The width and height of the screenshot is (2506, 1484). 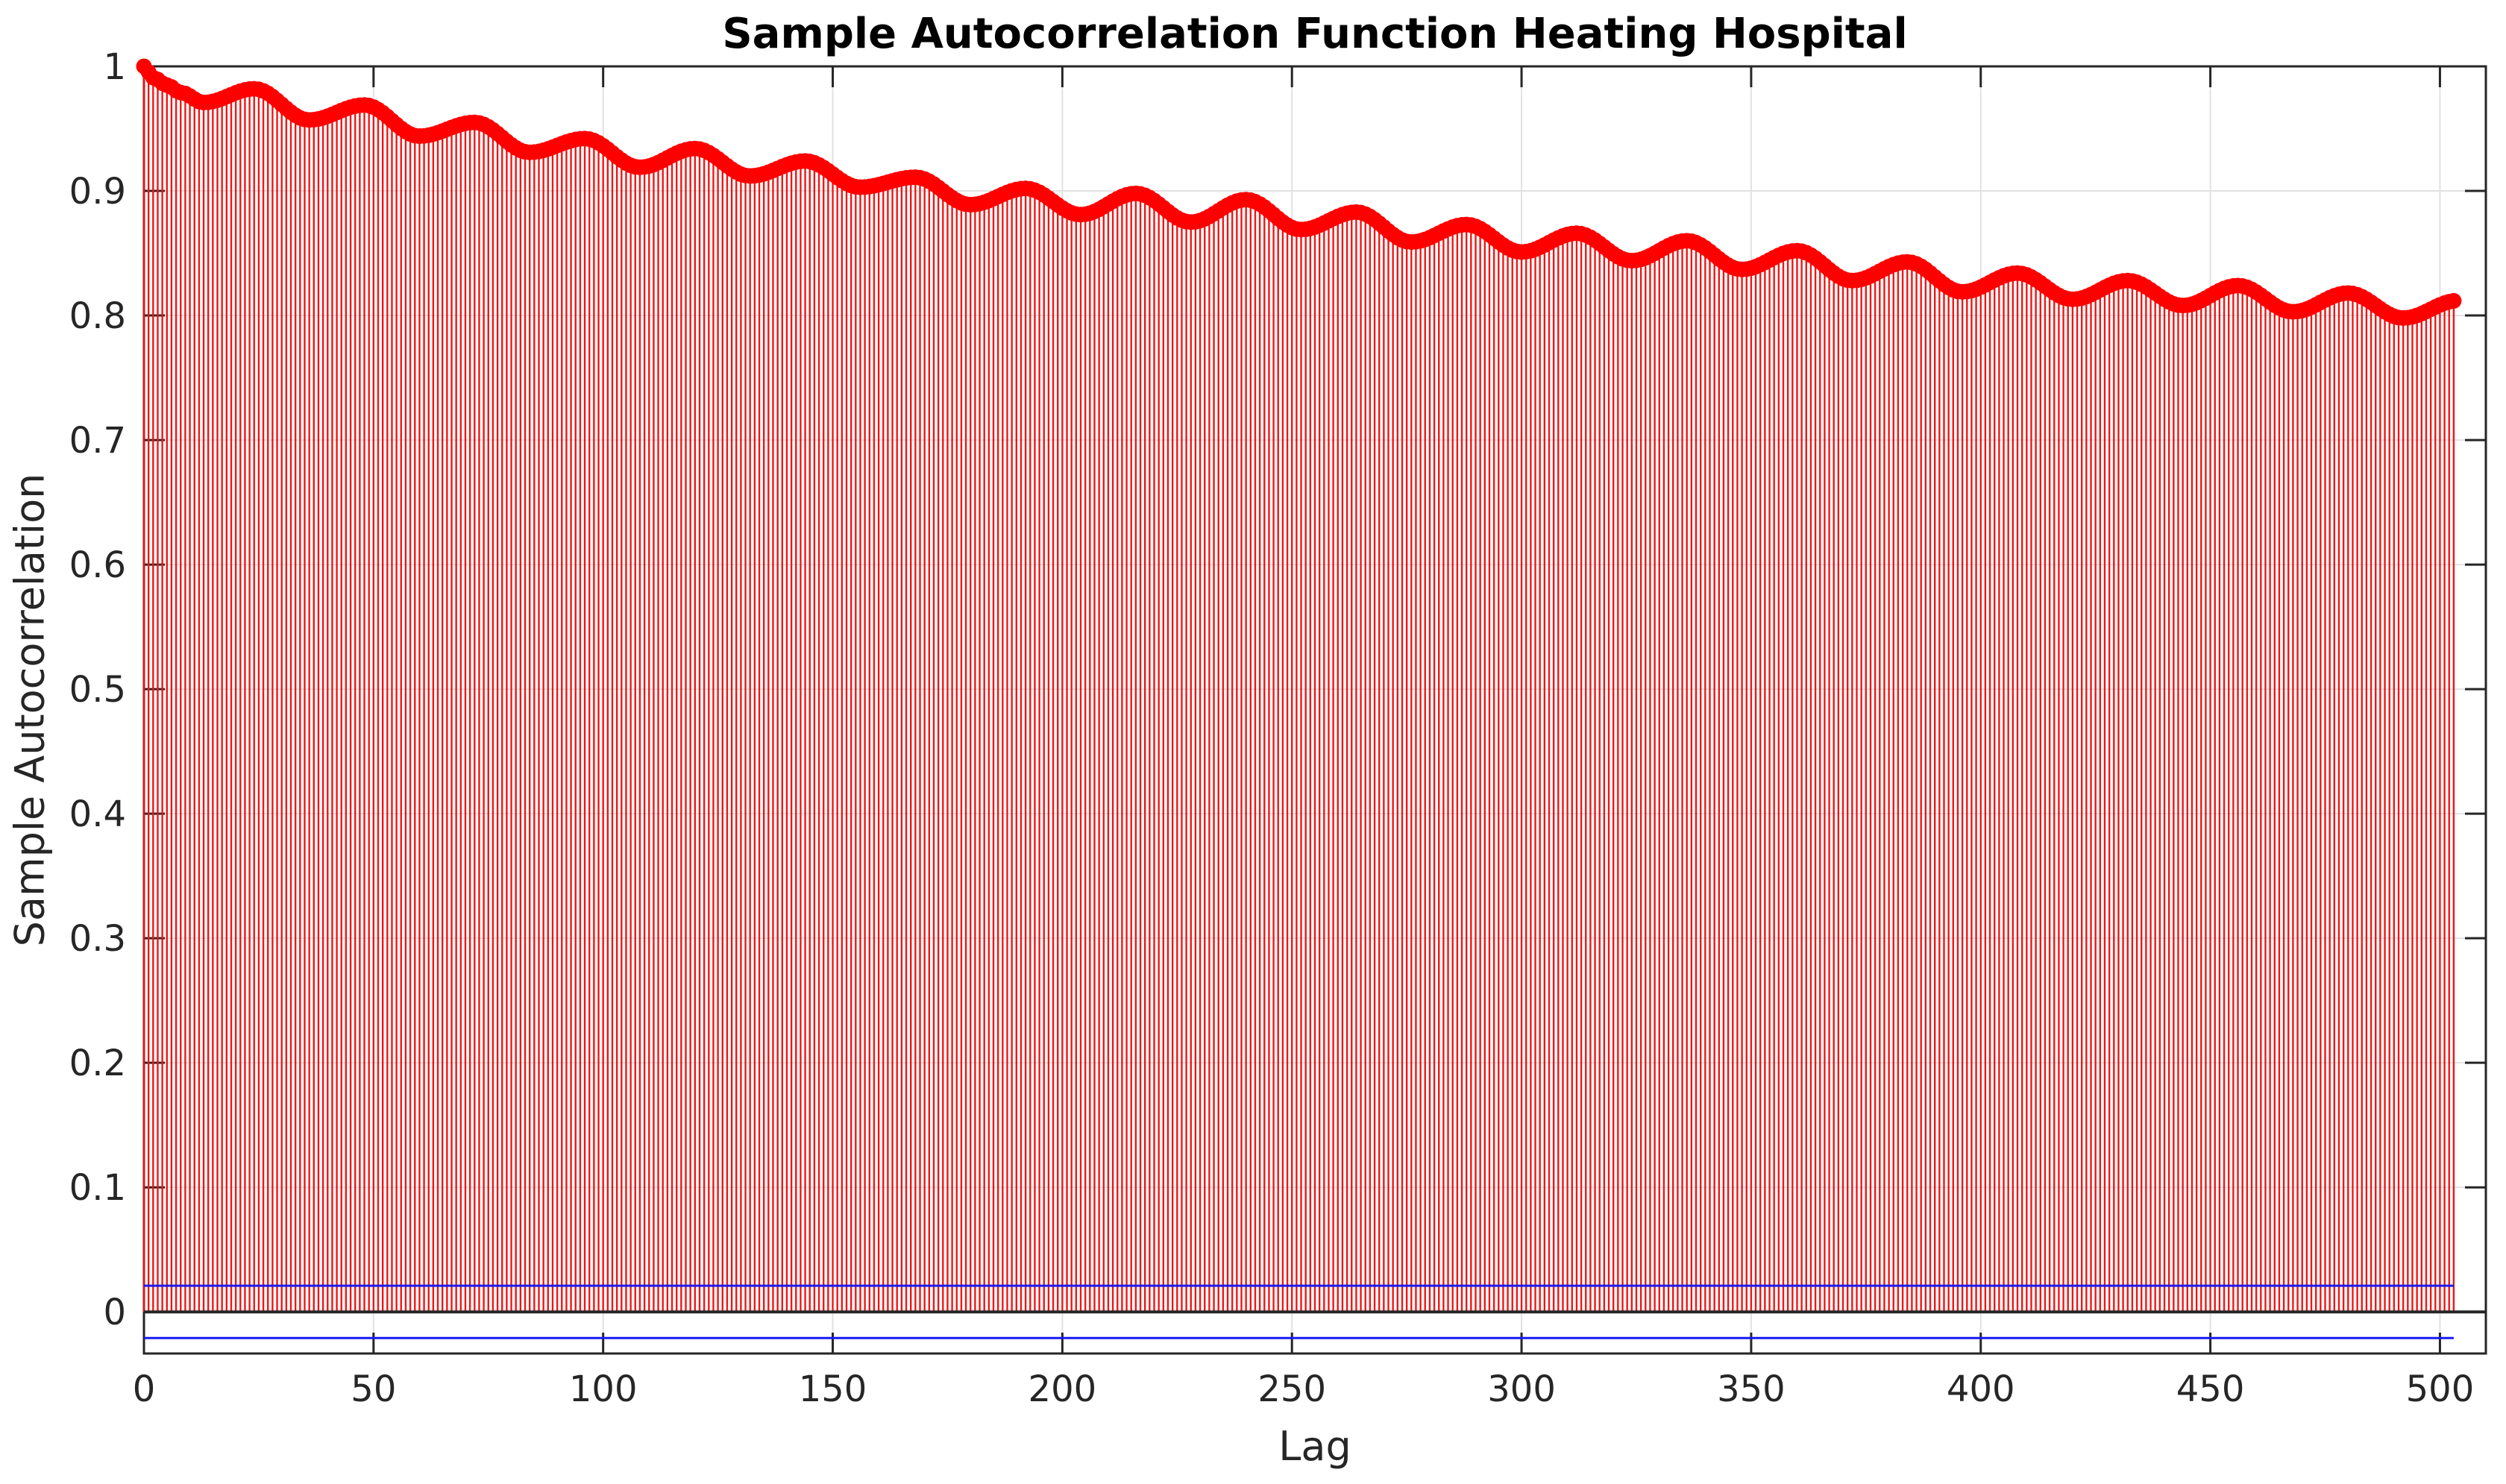 I want to click on svg-text: 50, so click(x=373, y=1389).